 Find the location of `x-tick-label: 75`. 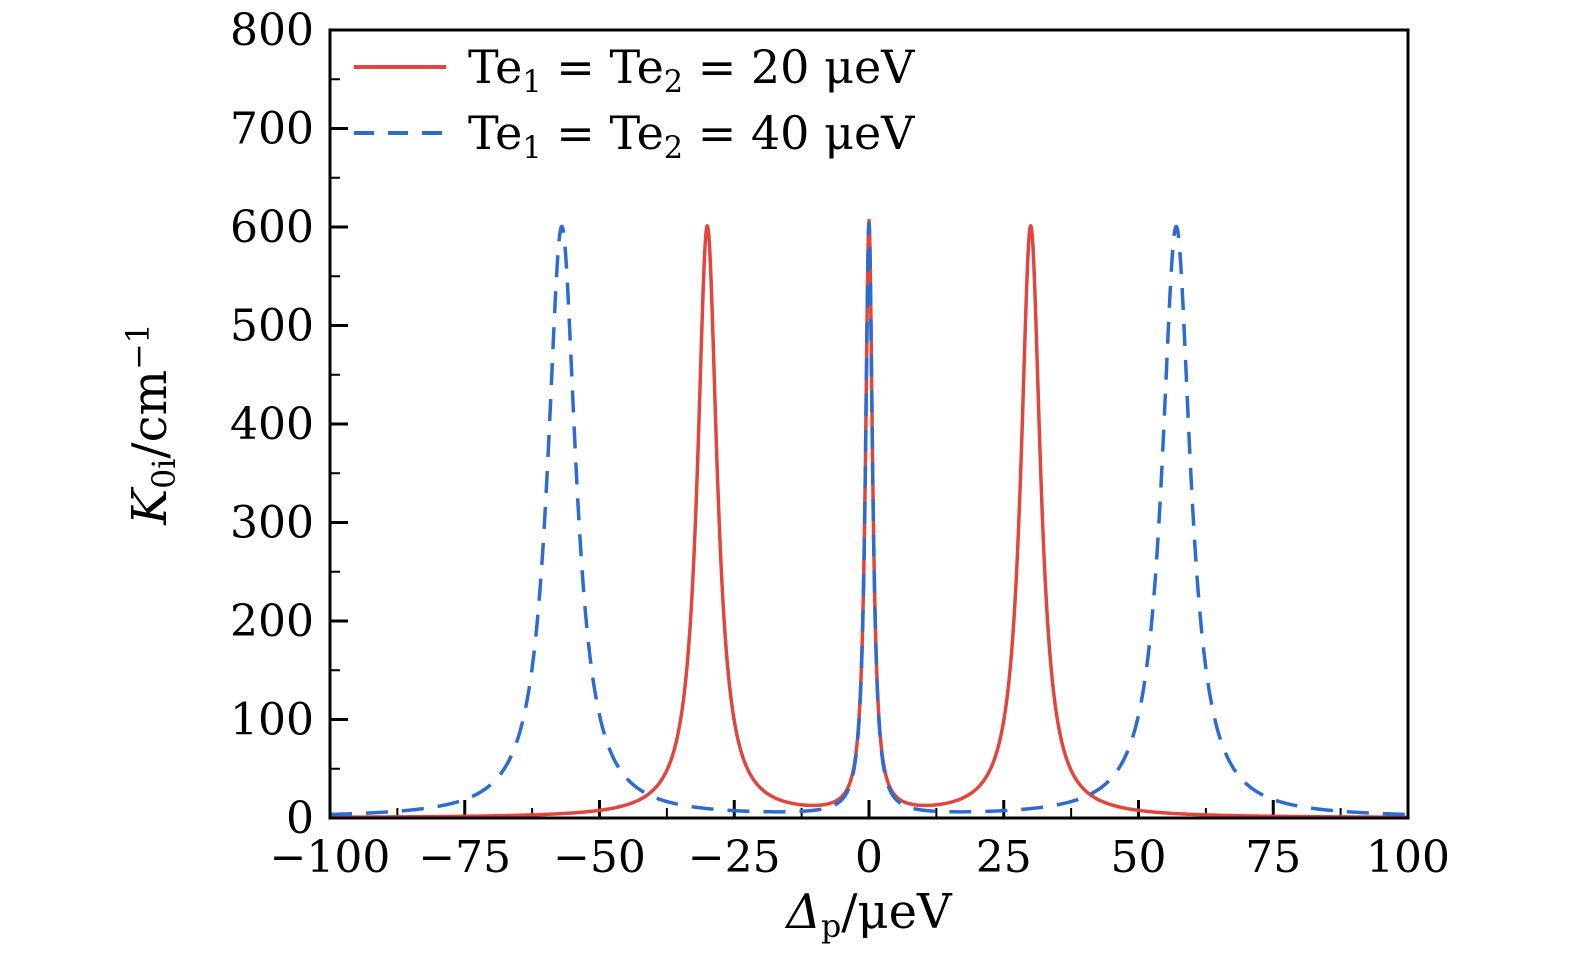

x-tick-label: 75 is located at coordinates (1273, 857).